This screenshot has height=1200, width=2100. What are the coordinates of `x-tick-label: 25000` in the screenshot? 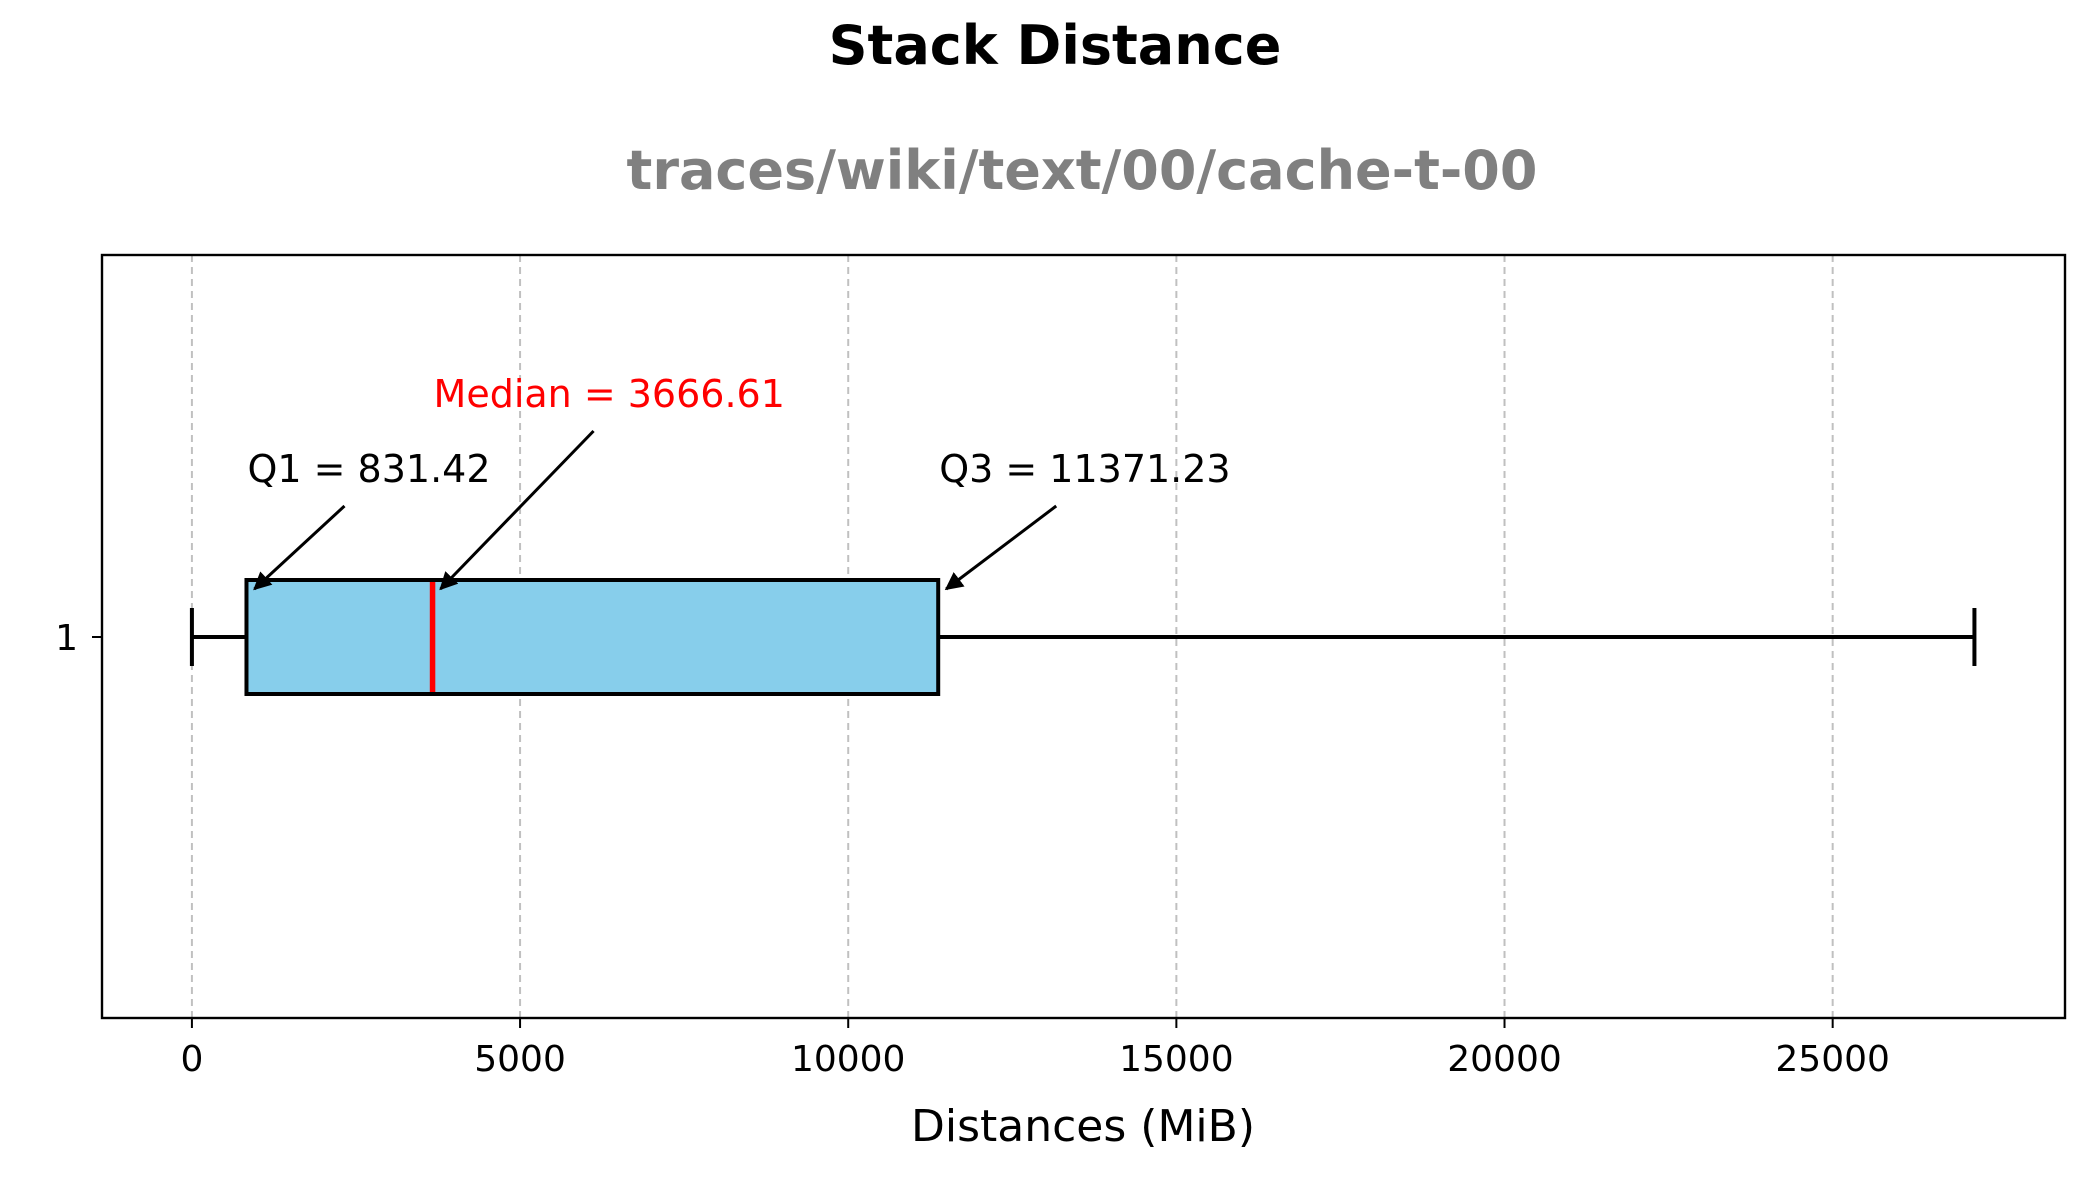 It's located at (1832, 1059).